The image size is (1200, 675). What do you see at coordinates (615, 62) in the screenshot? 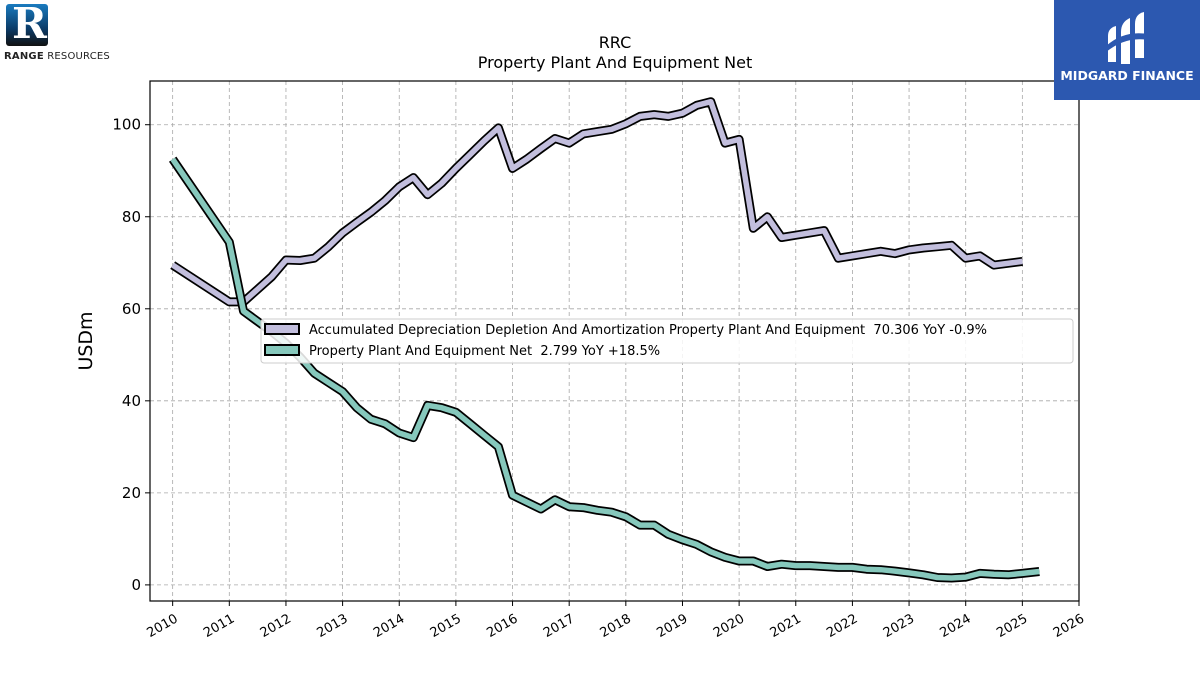
I see `chart-subtitle: Property Plant And Equipment Net` at bounding box center [615, 62].